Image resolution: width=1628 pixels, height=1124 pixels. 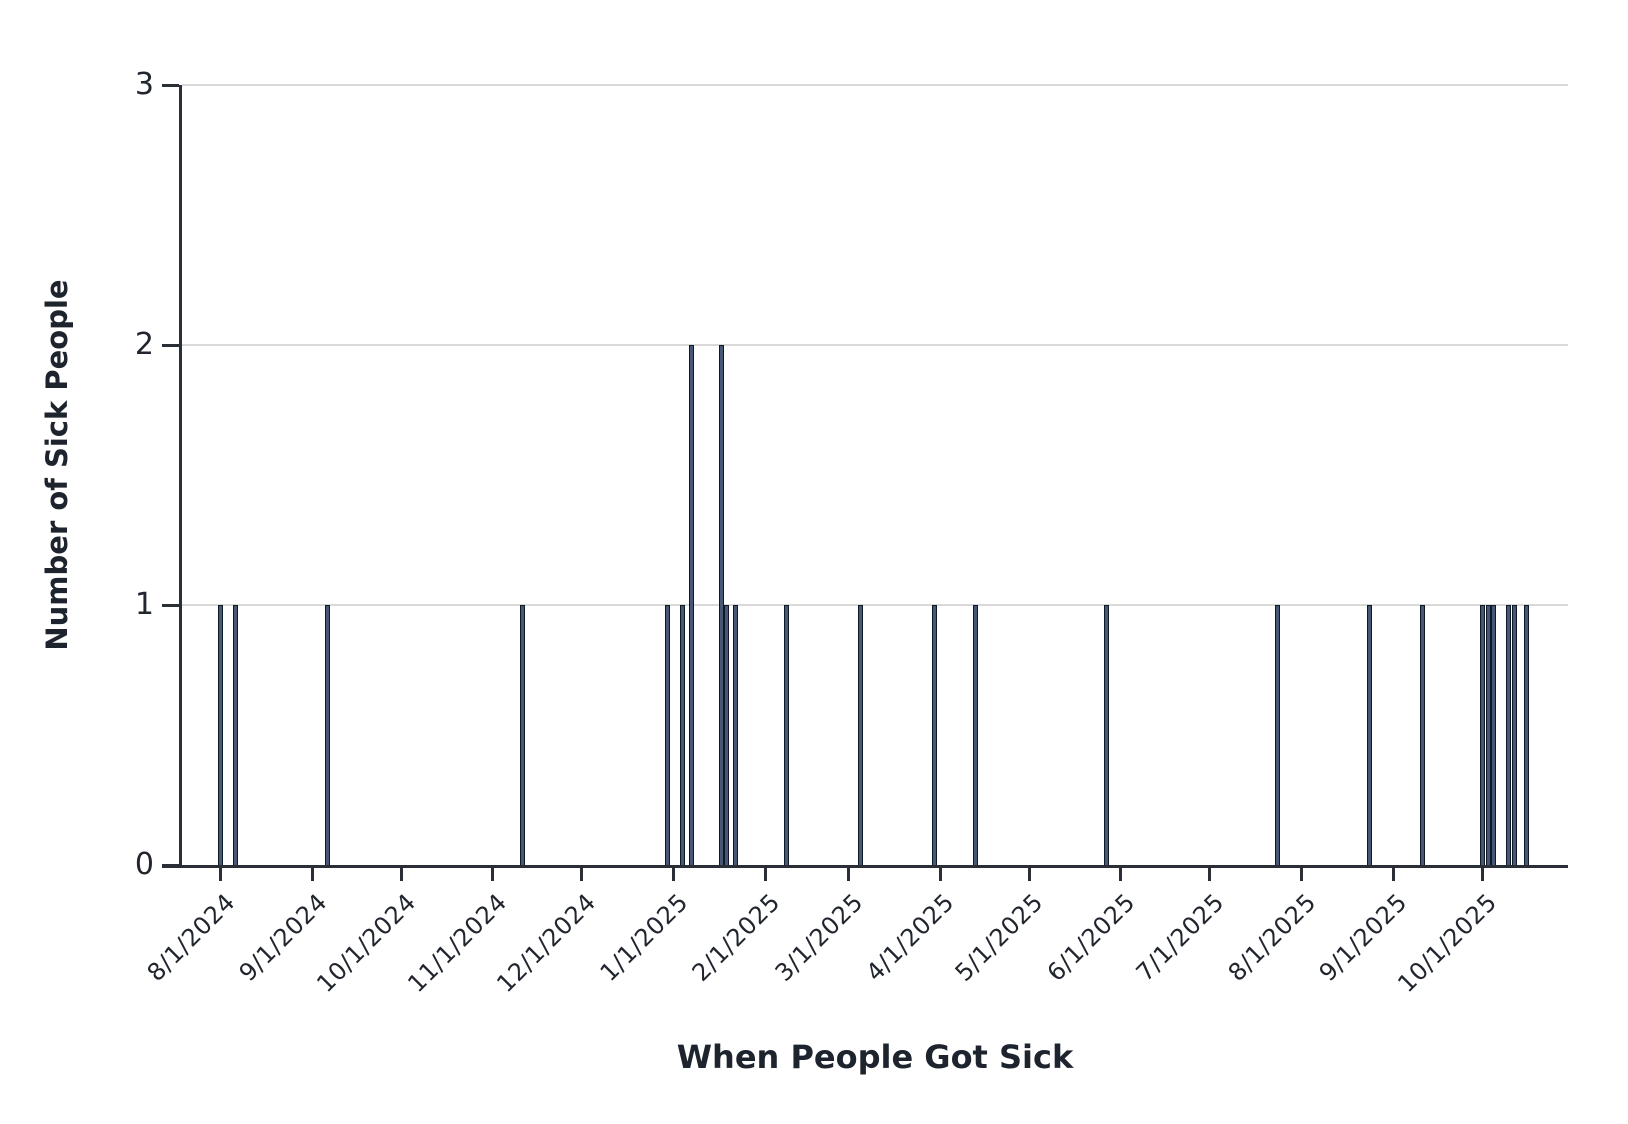 I want to click on y-tick-label-3: 3, so click(x=144, y=84).